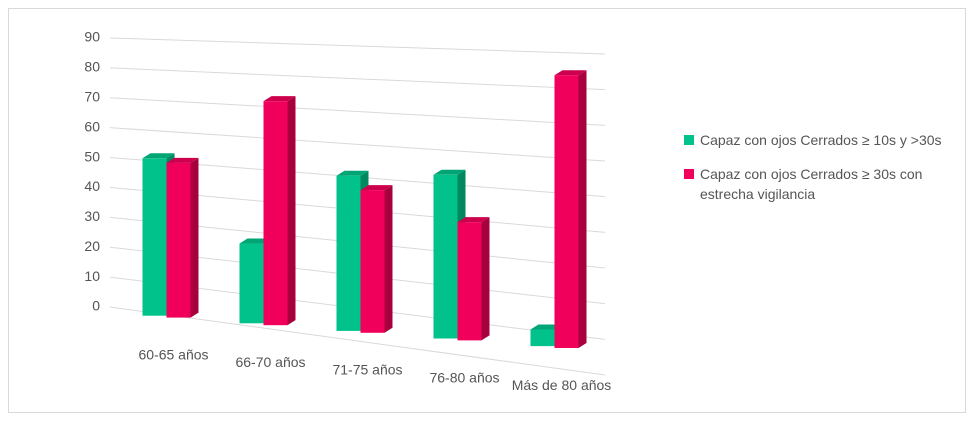  What do you see at coordinates (92, 246) in the screenshot?
I see `y-tick-label: 20` at bounding box center [92, 246].